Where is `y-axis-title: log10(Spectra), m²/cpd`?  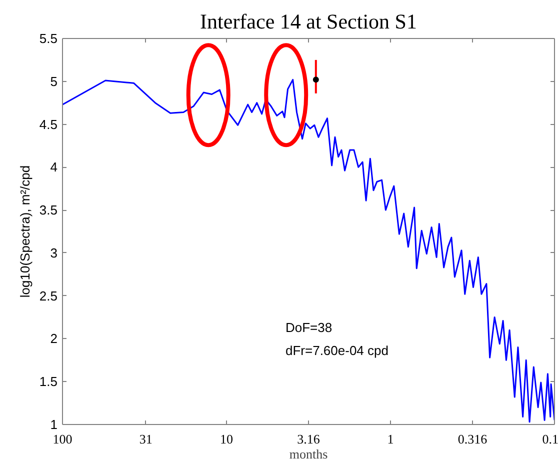 y-axis-title: log10(Spectra), m²/cpd is located at coordinates (24, 231).